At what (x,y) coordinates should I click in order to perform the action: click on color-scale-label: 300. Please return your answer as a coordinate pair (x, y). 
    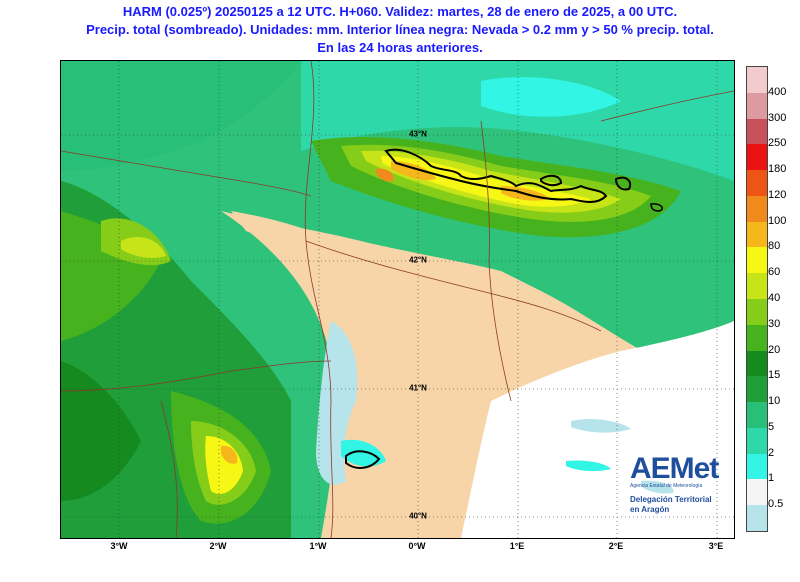
    Looking at the image, I should click on (777, 117).